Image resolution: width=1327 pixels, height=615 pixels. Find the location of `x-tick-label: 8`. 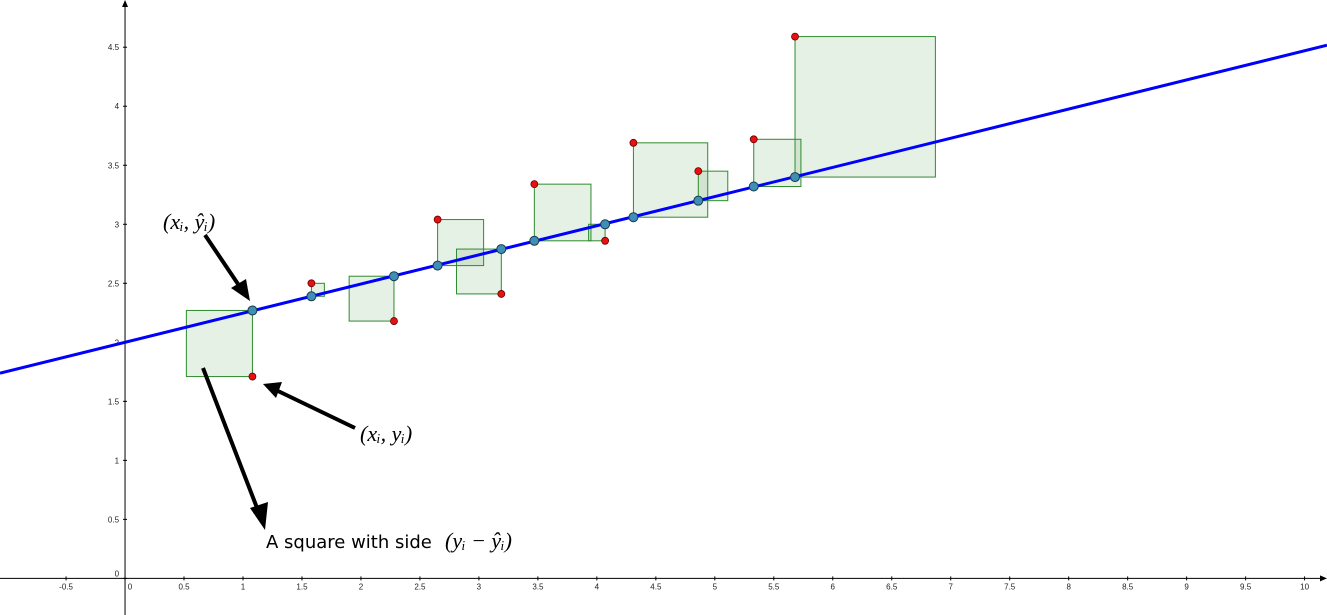

x-tick-label: 8 is located at coordinates (1068, 586).